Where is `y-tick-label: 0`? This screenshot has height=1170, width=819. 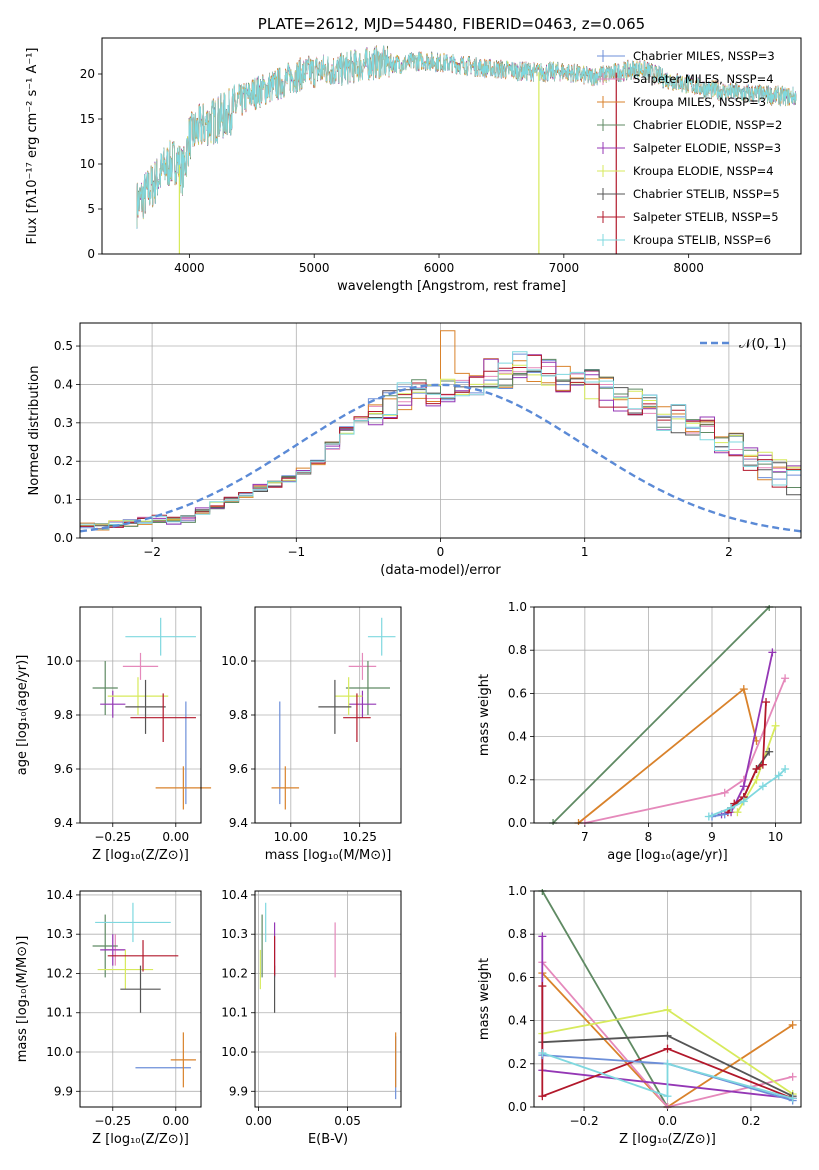
y-tick-label: 0 is located at coordinates (91, 254).